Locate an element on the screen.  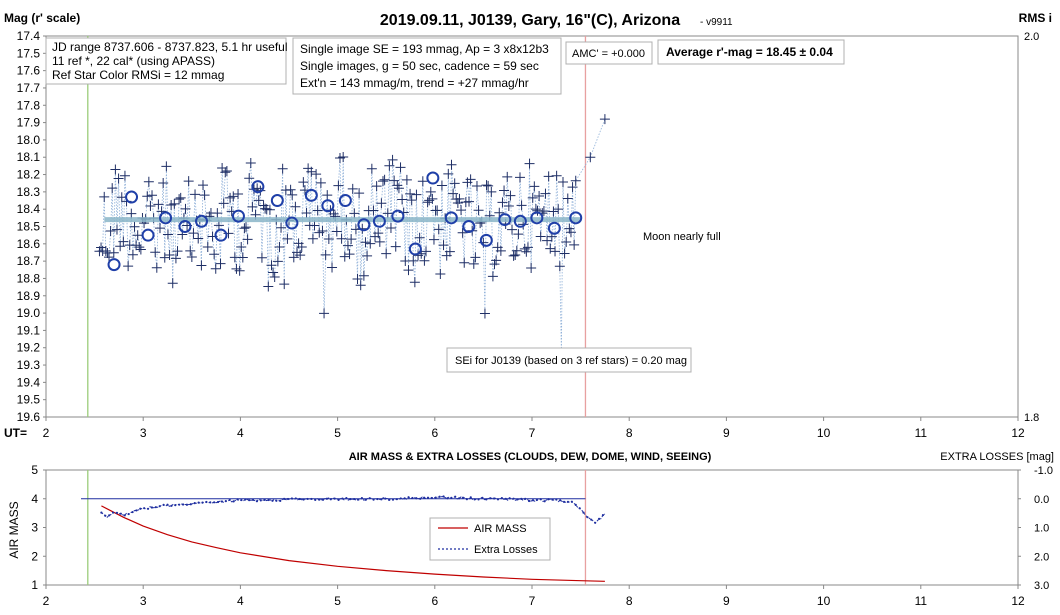
moon-note: Moon nearly full is located at coordinates (682, 237).